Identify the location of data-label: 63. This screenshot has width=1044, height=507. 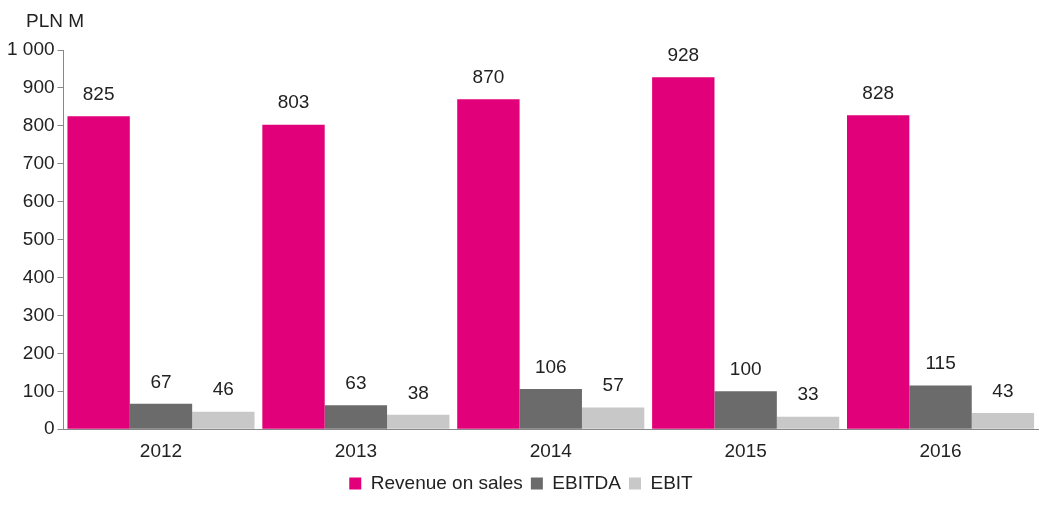
(356, 383).